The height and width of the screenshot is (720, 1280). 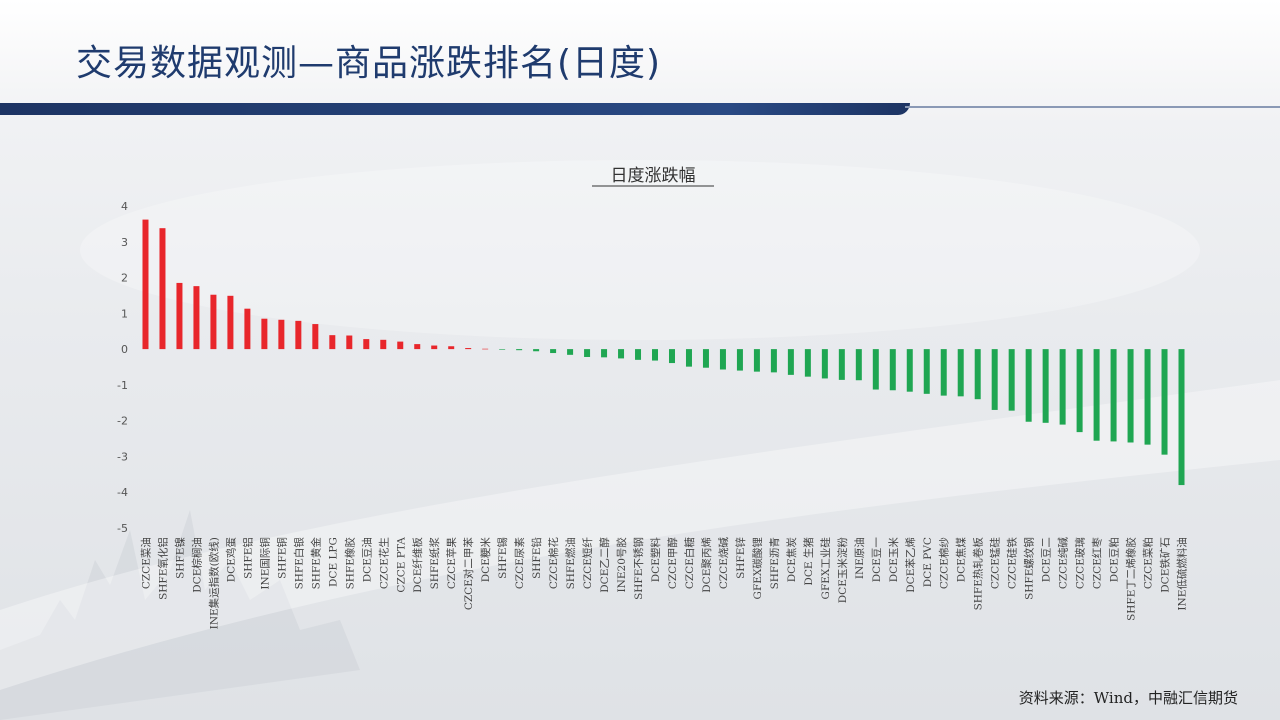 What do you see at coordinates (672, 563) in the screenshot?
I see `x-tick-label: CZCE甲醇` at bounding box center [672, 563].